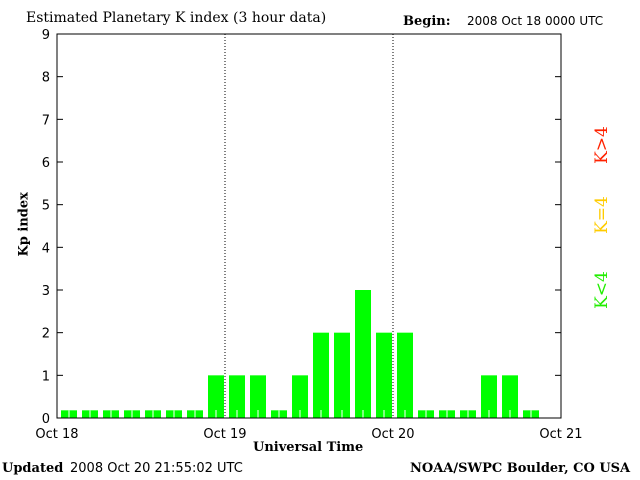 The height and width of the screenshot is (480, 640). I want to click on y-tick-label: 6, so click(46, 163).